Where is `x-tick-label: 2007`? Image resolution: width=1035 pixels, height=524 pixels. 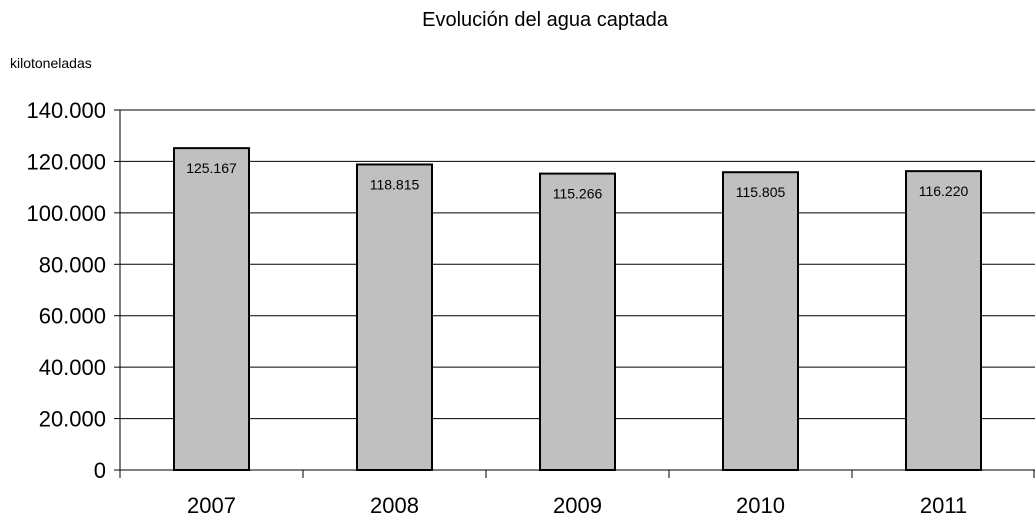
x-tick-label: 2007 is located at coordinates (211, 505).